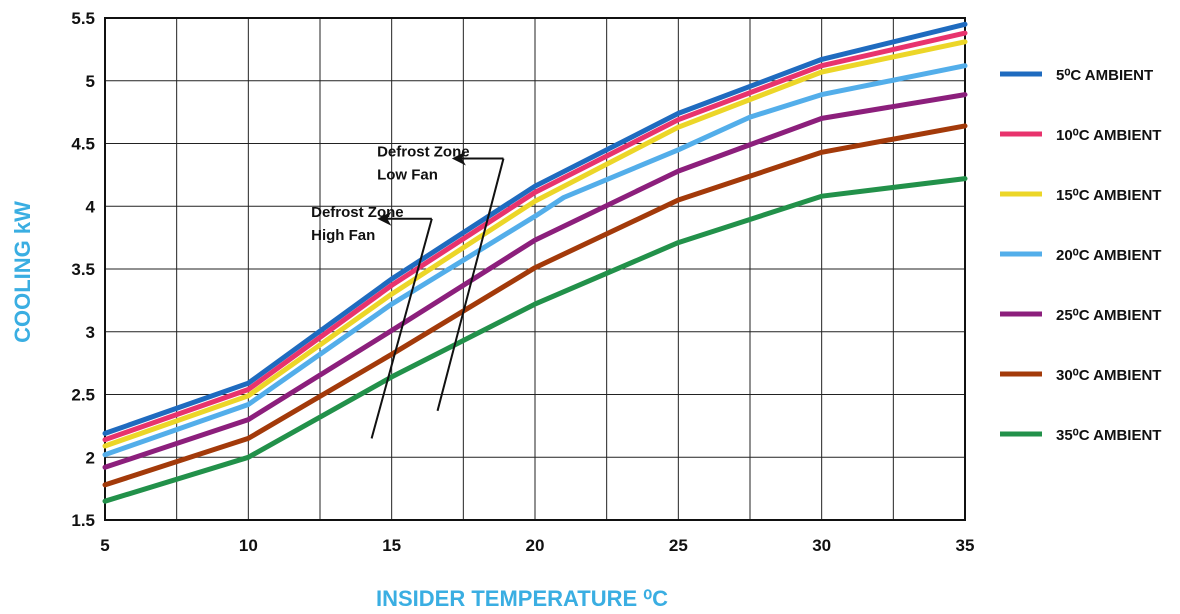 The height and width of the screenshot is (614, 1180). What do you see at coordinates (535, 545) in the screenshot?
I see `x-tick-label: 20` at bounding box center [535, 545].